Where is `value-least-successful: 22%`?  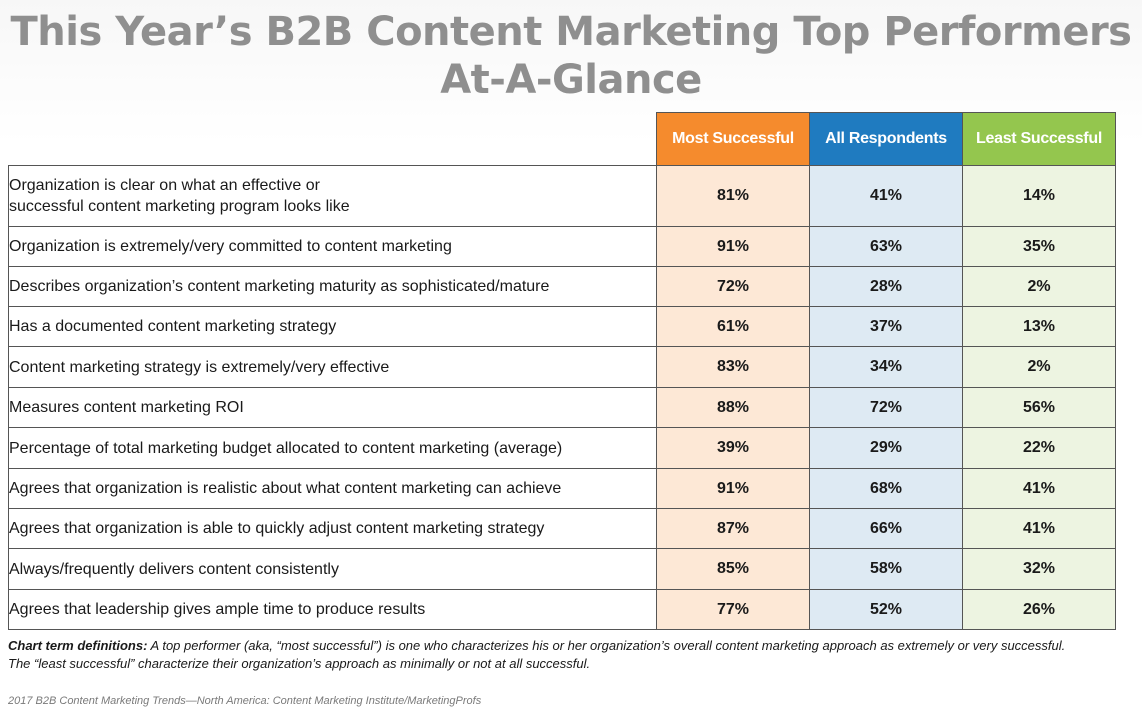
value-least-successful: 22% is located at coordinates (1039, 448).